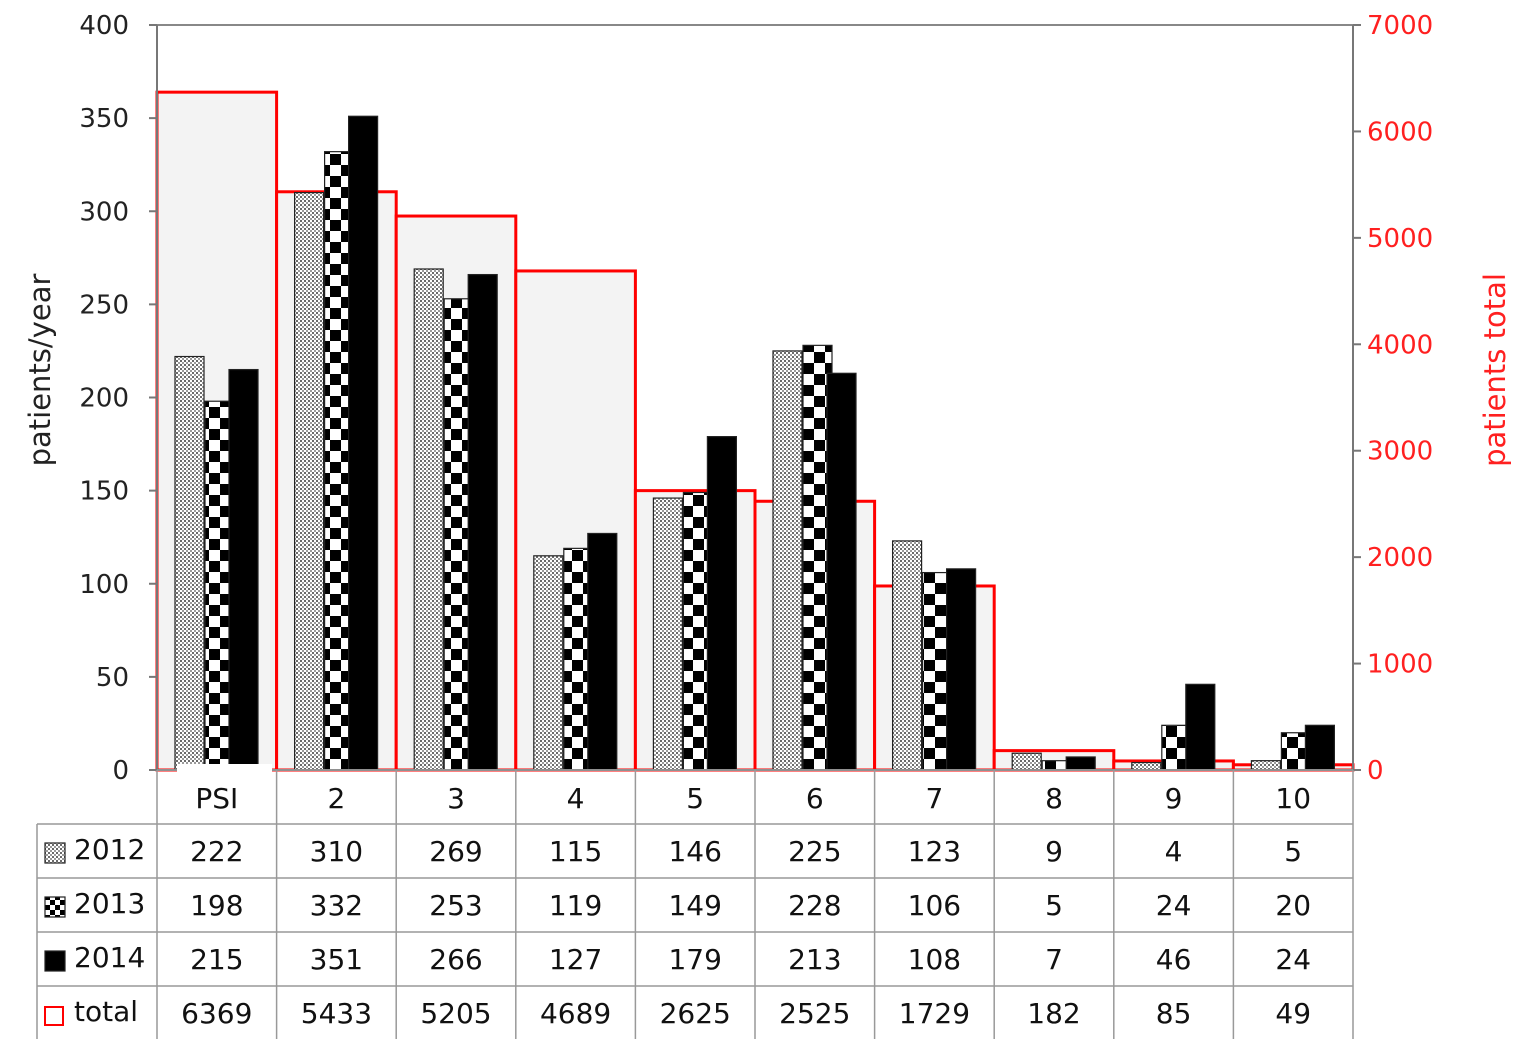 The image size is (1525, 1039). I want to click on table-cell-2013: 24, so click(1174, 905).